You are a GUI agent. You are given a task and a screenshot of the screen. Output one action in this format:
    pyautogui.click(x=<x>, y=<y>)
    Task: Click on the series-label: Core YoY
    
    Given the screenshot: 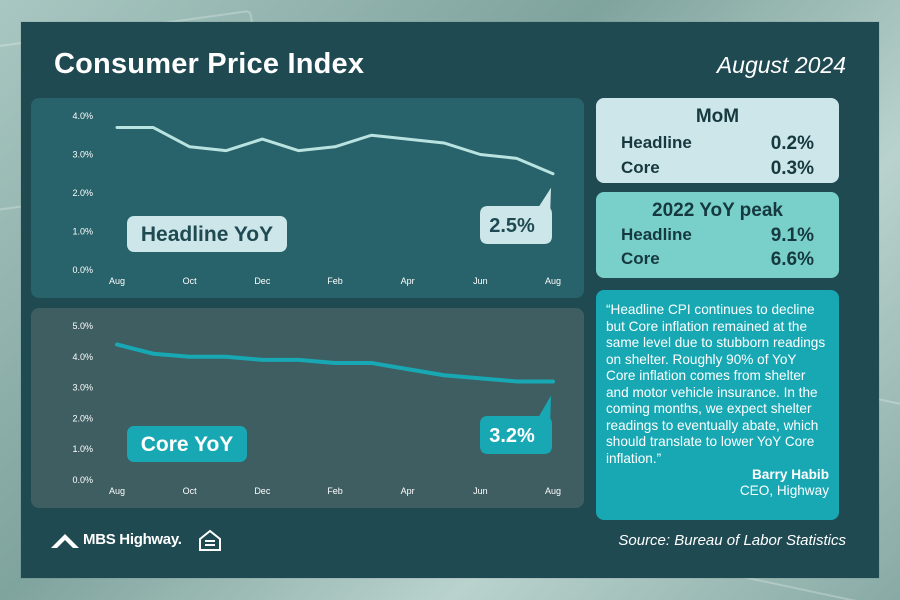 What is the action you would take?
    pyautogui.click(x=187, y=444)
    